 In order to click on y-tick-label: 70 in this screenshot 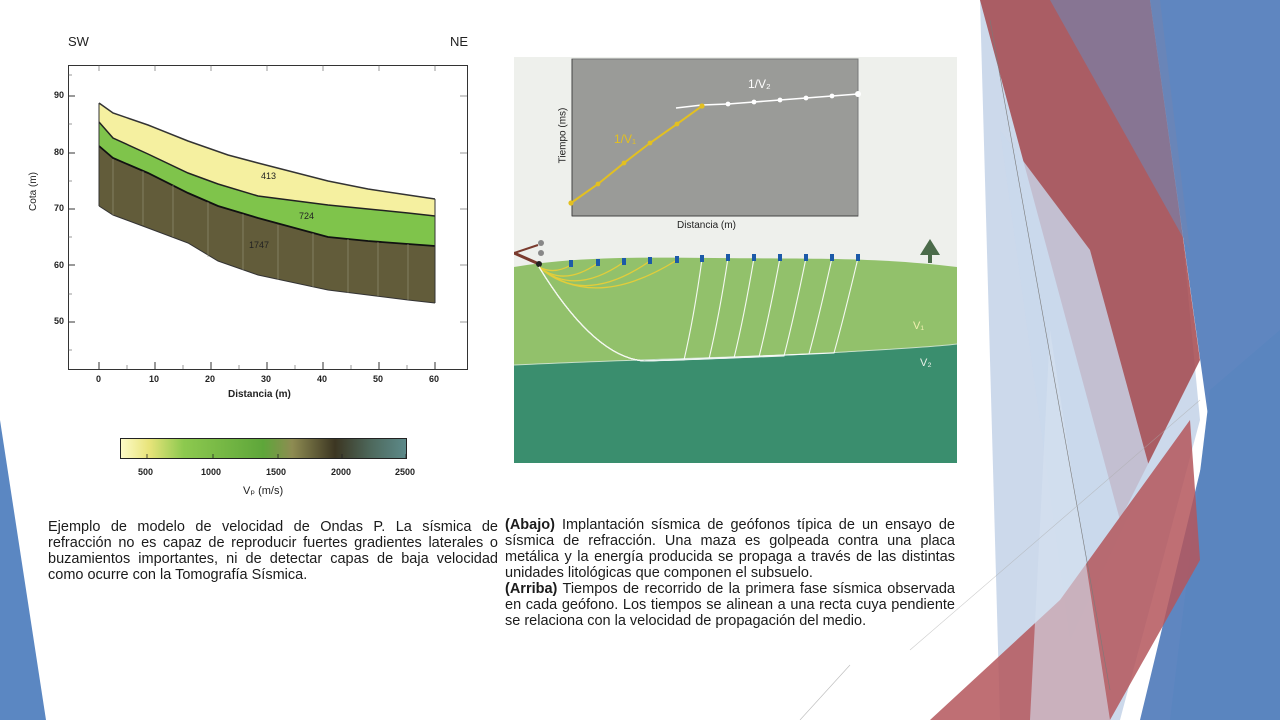, I will do `click(59, 208)`.